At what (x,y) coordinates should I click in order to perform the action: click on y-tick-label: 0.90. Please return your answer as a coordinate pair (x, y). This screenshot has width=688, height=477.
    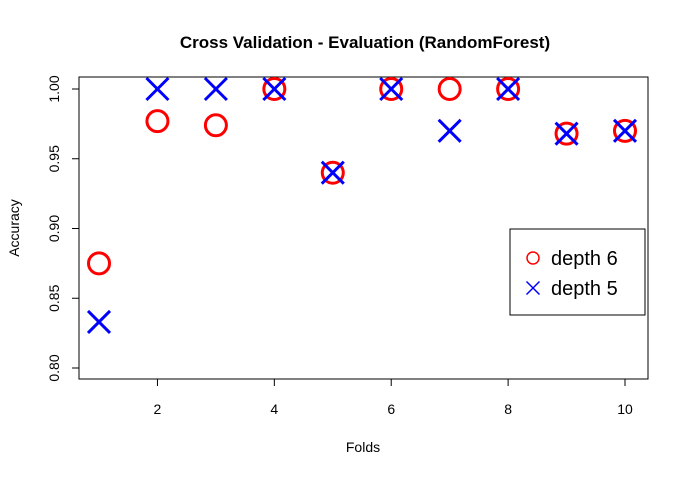
    Looking at the image, I should click on (54, 228).